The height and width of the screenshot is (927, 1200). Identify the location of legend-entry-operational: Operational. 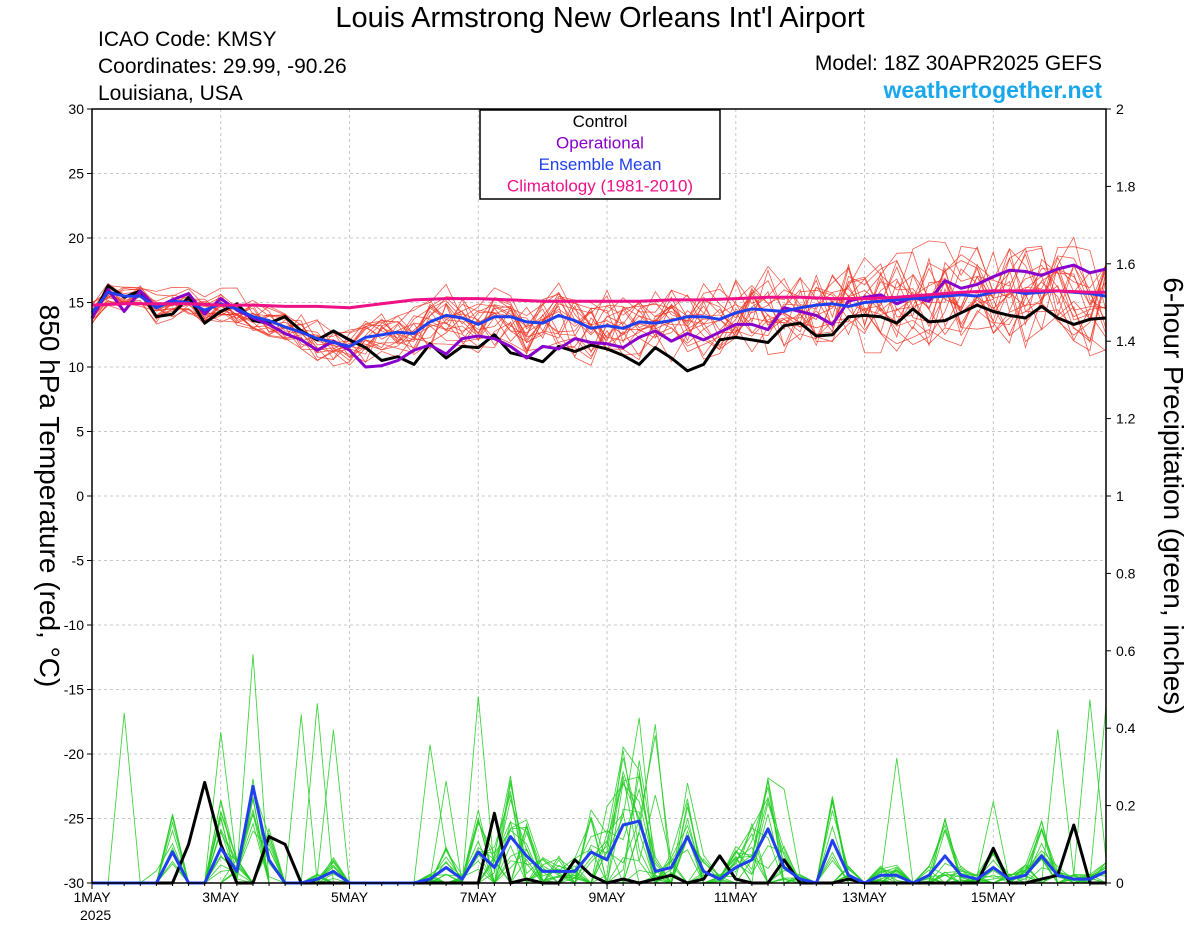
(600, 143).